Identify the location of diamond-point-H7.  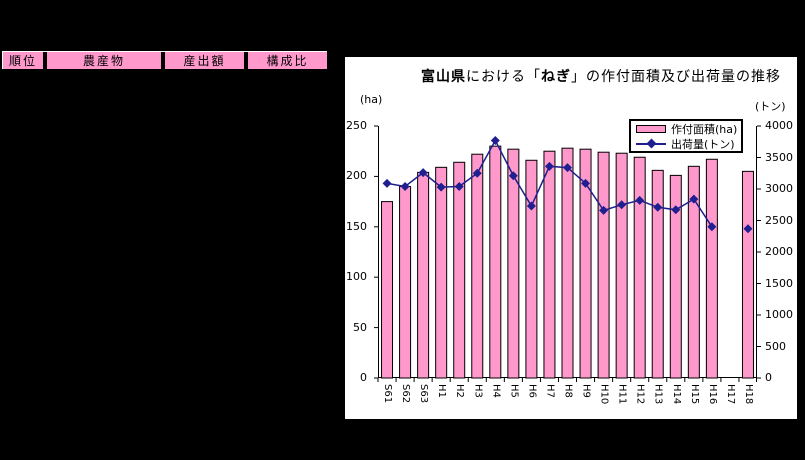
(549, 166).